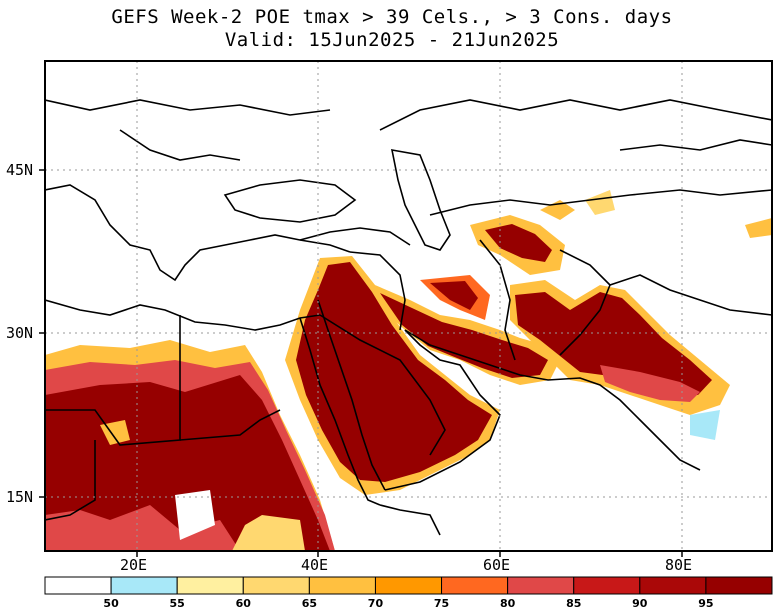 The height and width of the screenshot is (615, 784). What do you see at coordinates (497, 300) in the screenshot?
I see `border-iran-afgh` at bounding box center [497, 300].